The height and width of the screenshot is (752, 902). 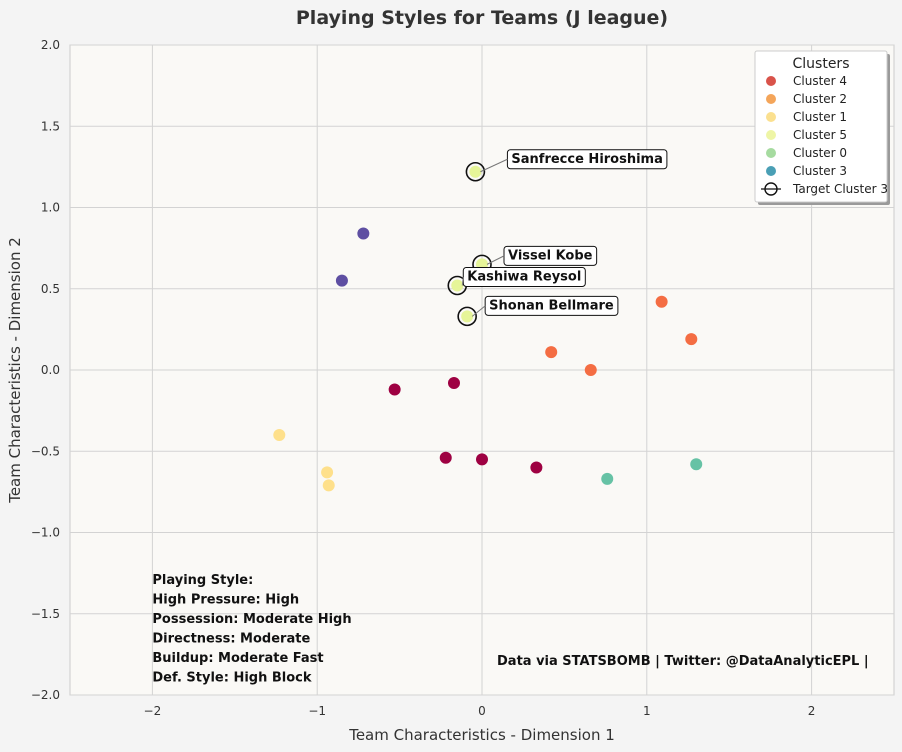 What do you see at coordinates (647, 711) in the screenshot?
I see `x-tick-label: 1` at bounding box center [647, 711].